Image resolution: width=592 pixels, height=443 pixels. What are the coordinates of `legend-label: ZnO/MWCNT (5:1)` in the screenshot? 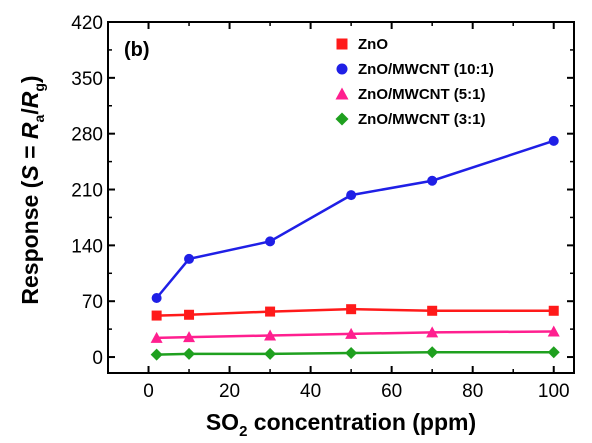 It's located at (421, 94).